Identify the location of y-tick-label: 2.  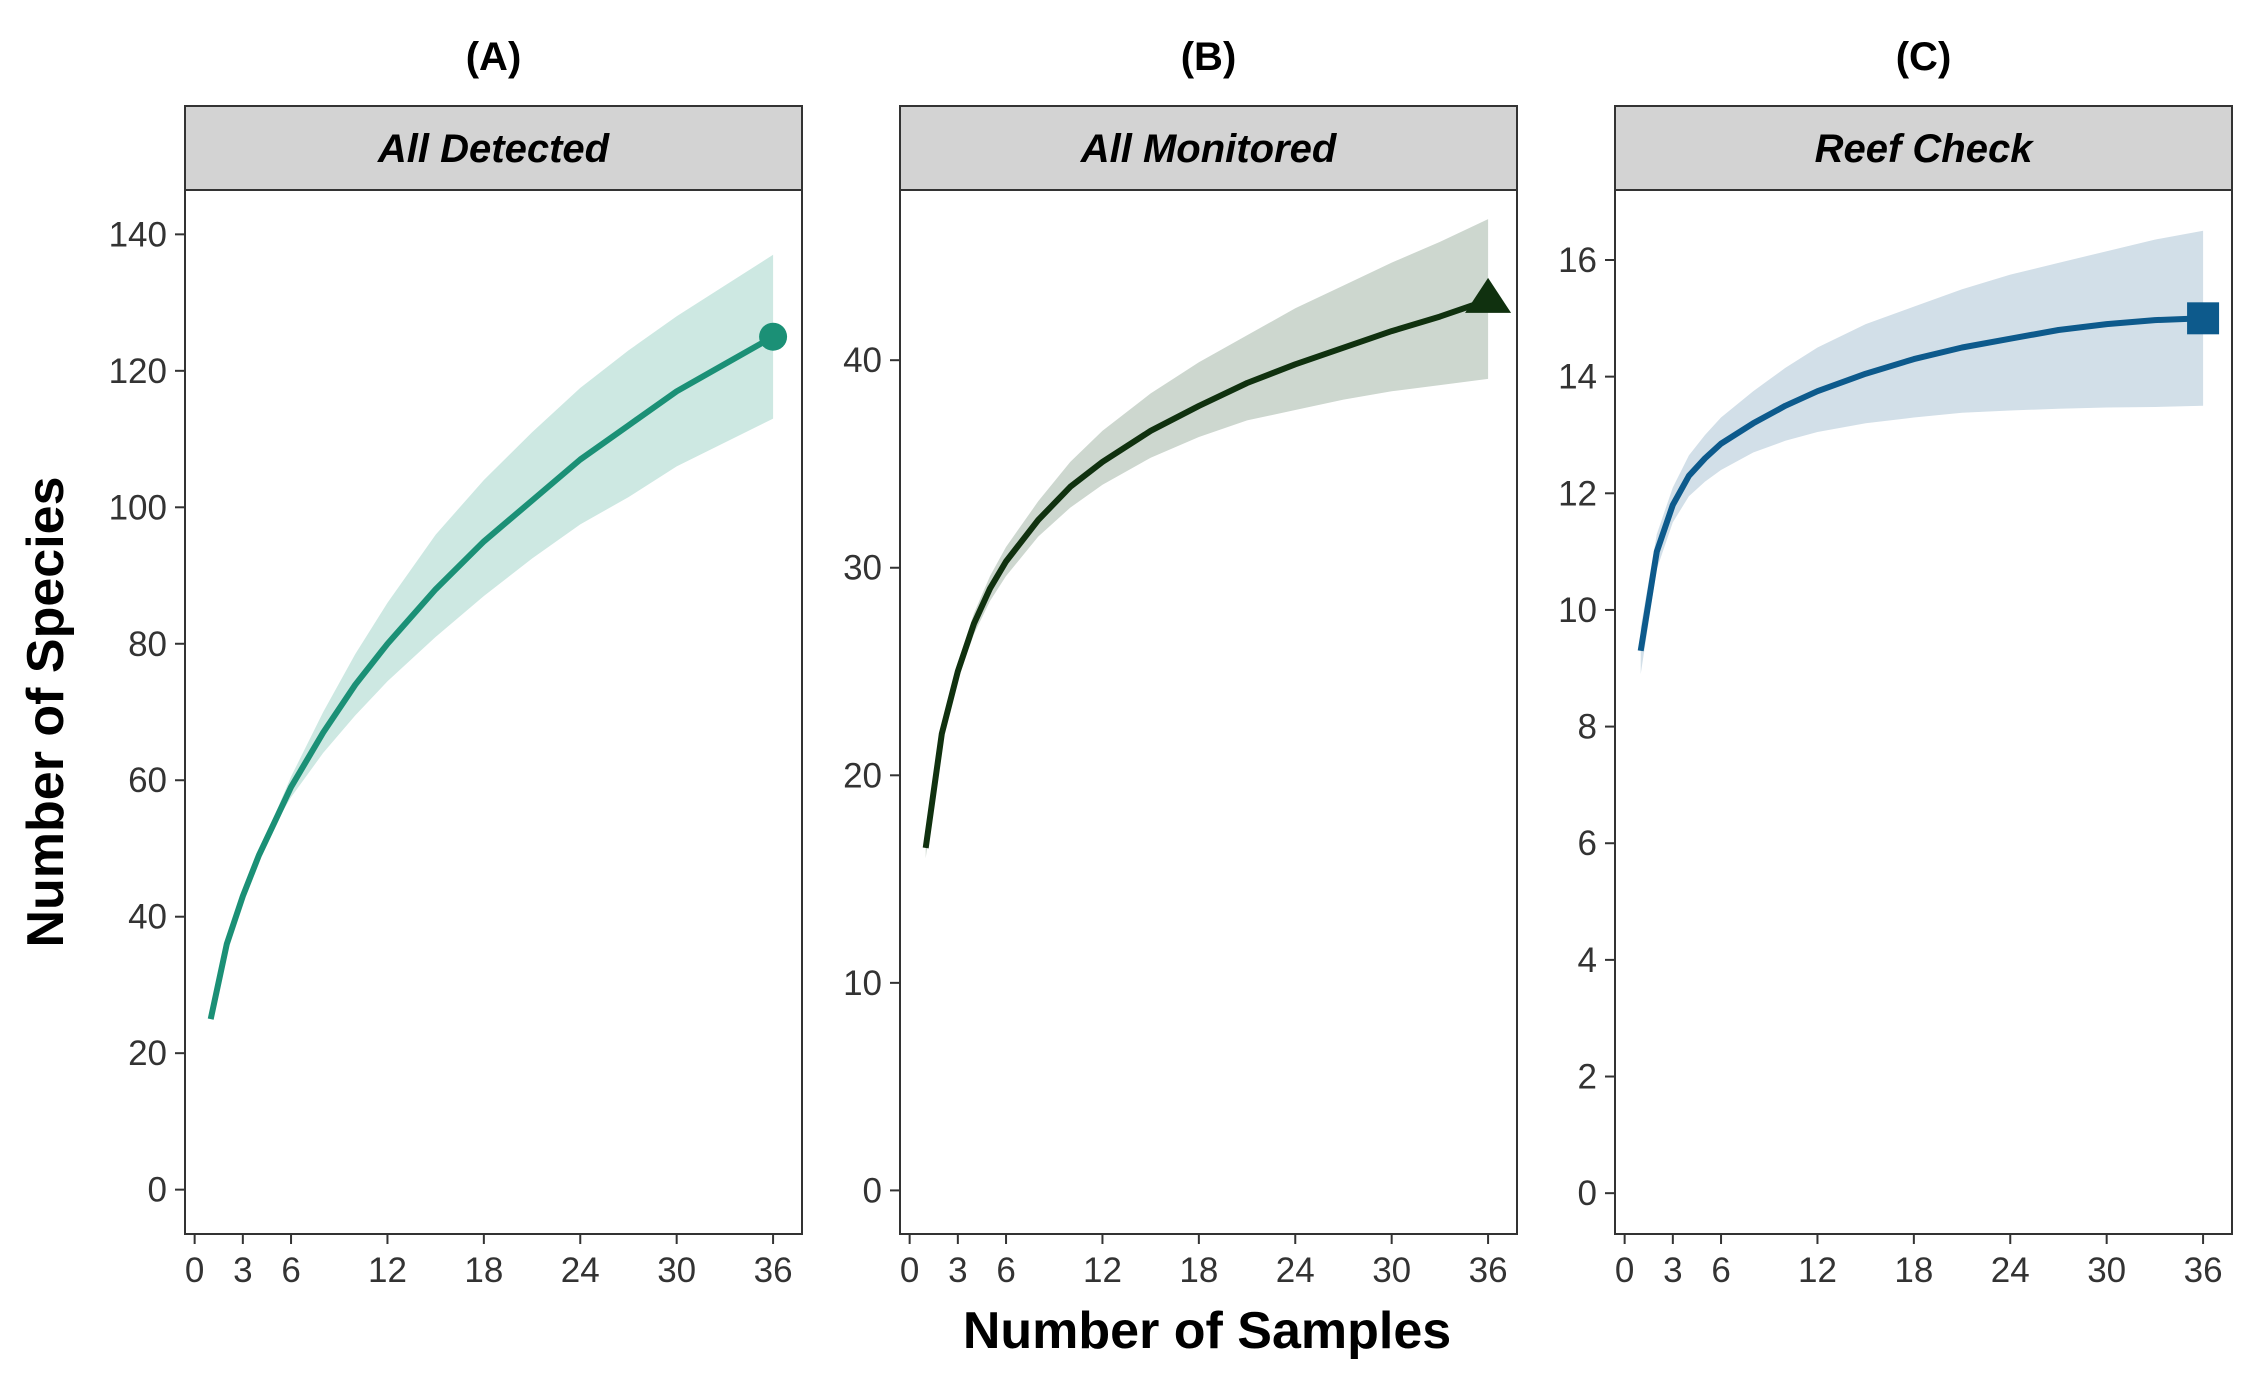
(1587, 1077).